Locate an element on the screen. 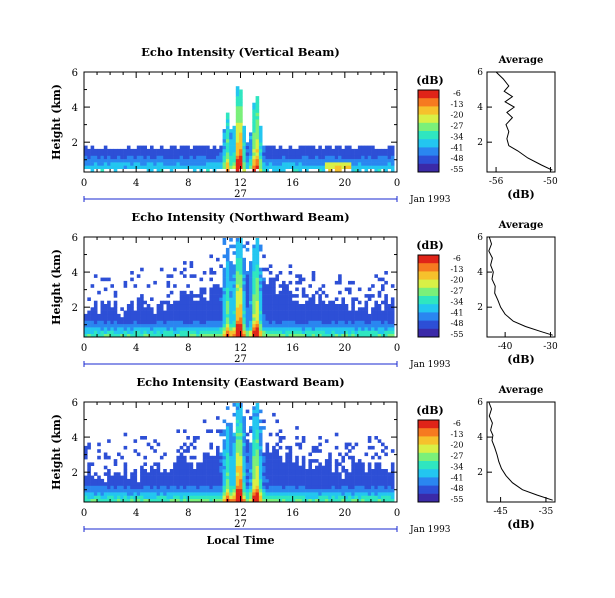  colorbar-frame is located at coordinates (428, 131).